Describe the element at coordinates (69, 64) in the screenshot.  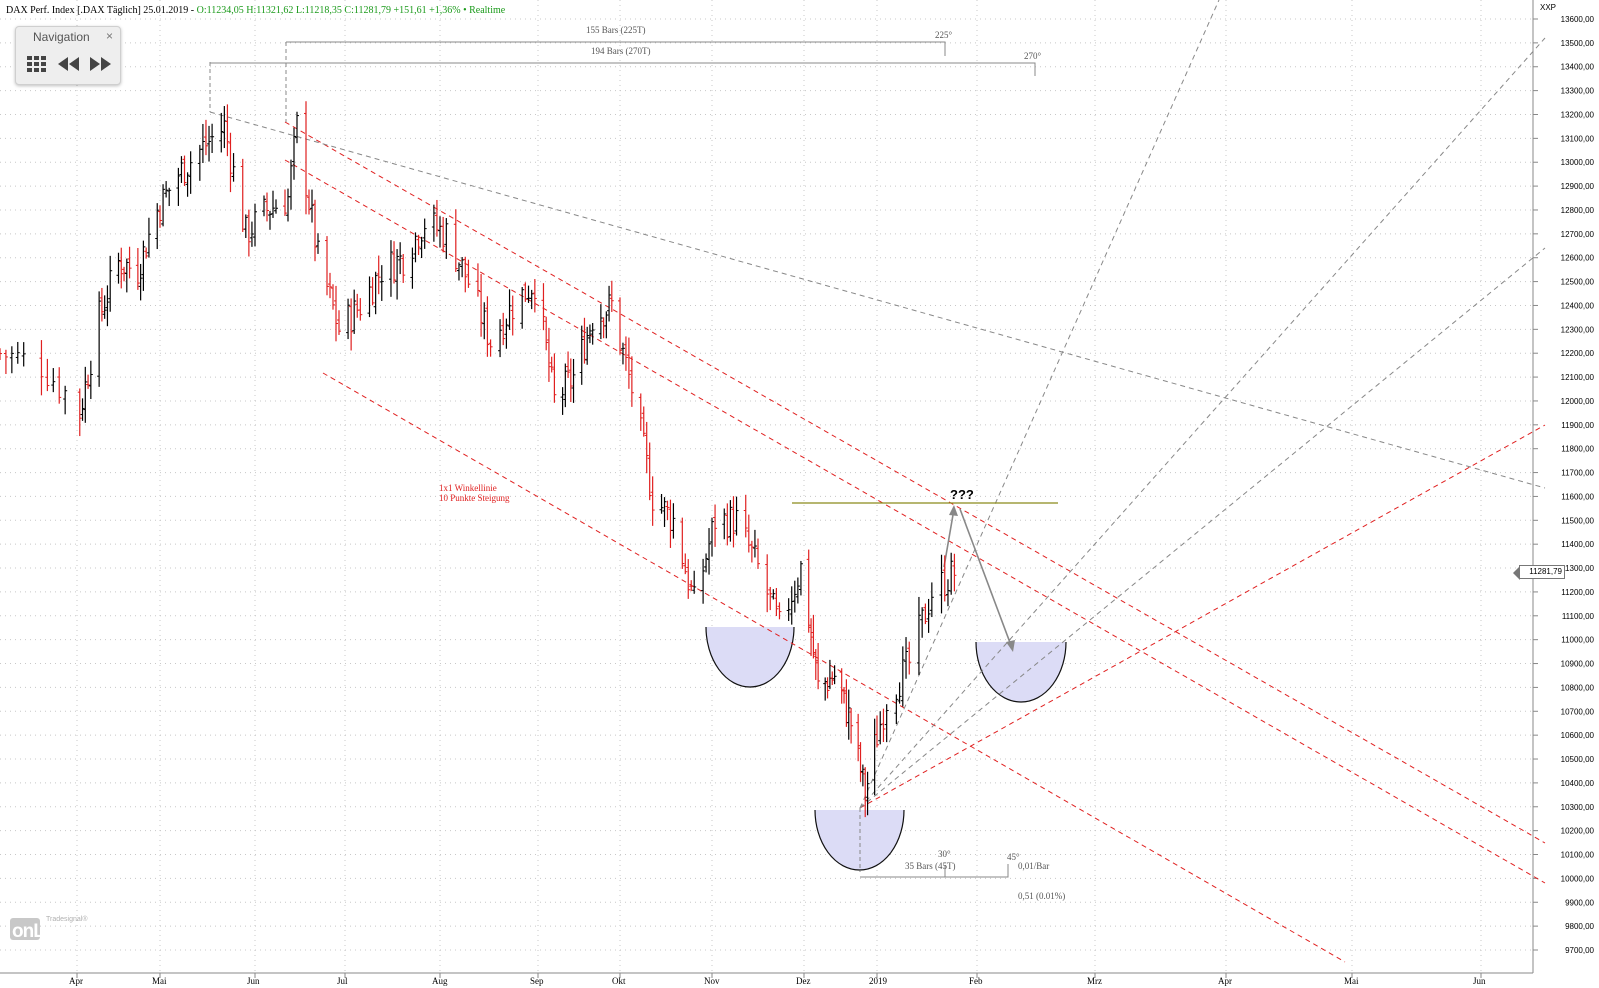
I see `rewind-icon` at that location.